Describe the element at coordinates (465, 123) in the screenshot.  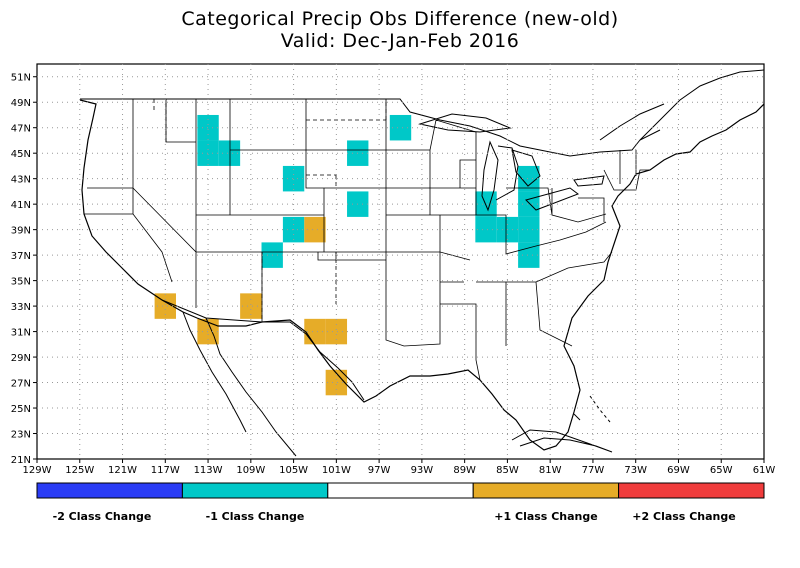
I see `lake-superior` at that location.